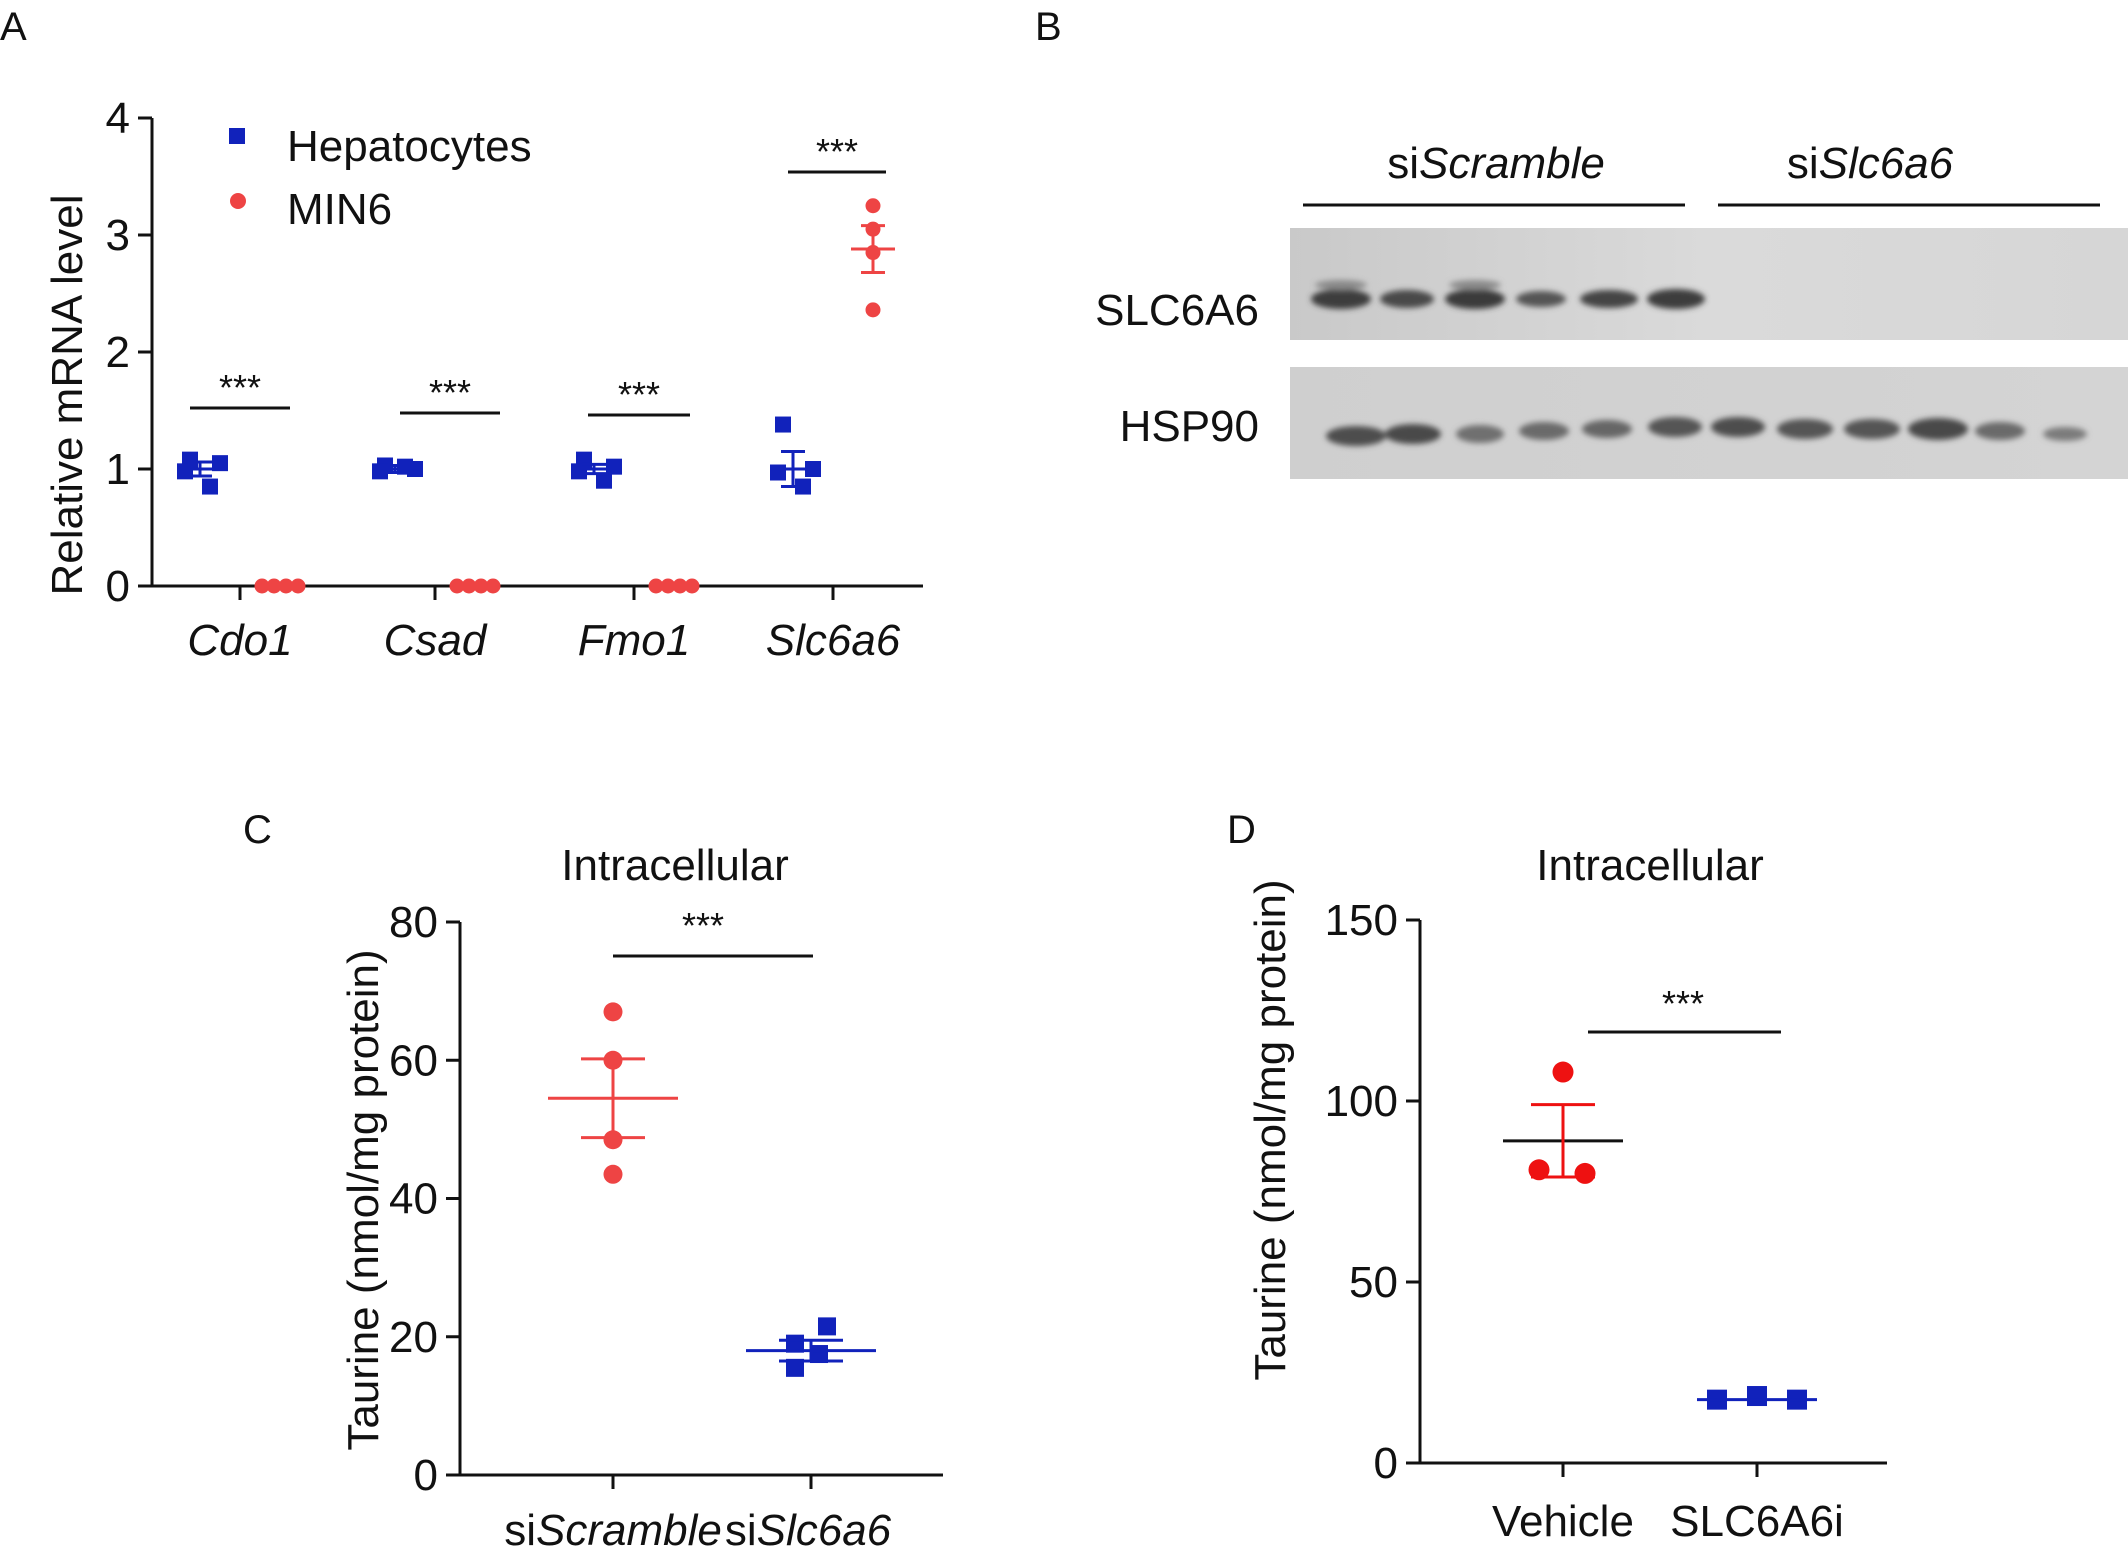 This screenshot has width=2128, height=1547. What do you see at coordinates (1709, 284) in the screenshot?
I see `blot-strip-slc6a6` at bounding box center [1709, 284].